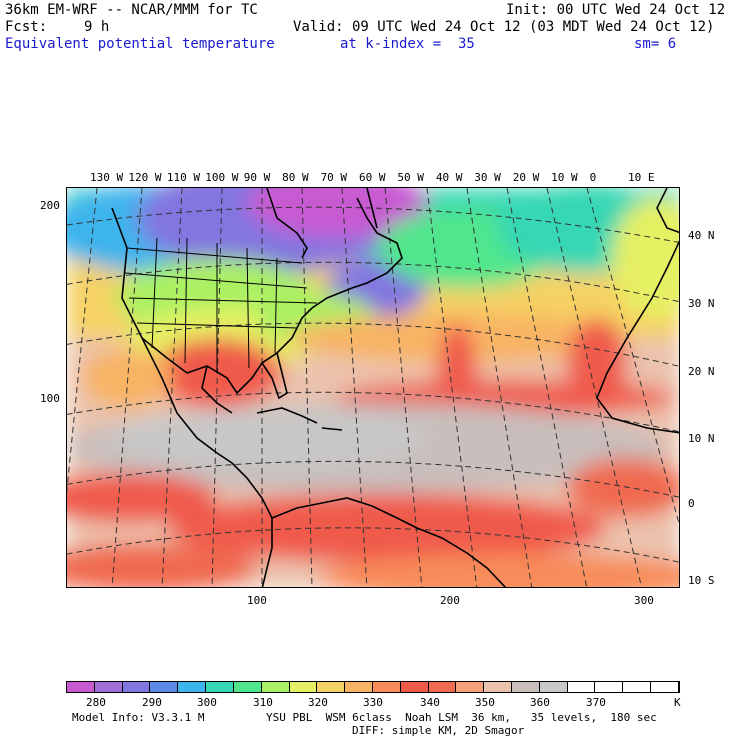 This screenshot has width=740, height=740. I want to click on lon-label: 10 E, so click(641, 177).